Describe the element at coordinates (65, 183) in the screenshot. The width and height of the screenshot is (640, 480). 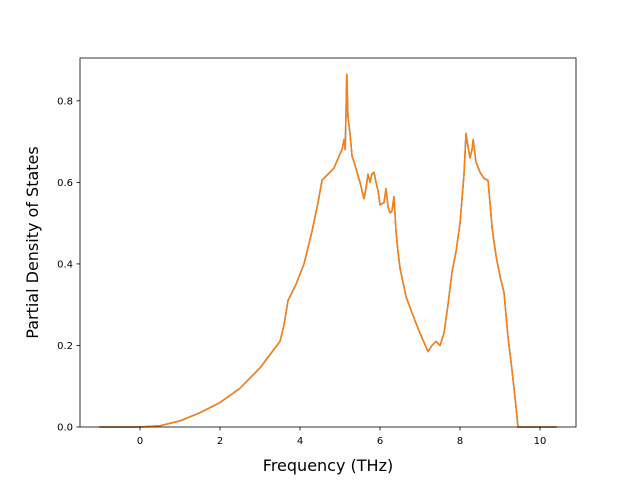
I see `y-tick-label: 0.6` at that location.